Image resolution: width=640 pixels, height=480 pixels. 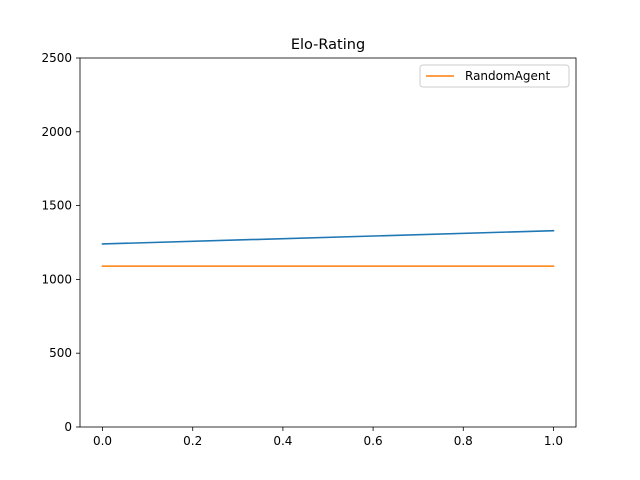 What do you see at coordinates (56, 58) in the screenshot?
I see `y-tick-label: 2500` at bounding box center [56, 58].